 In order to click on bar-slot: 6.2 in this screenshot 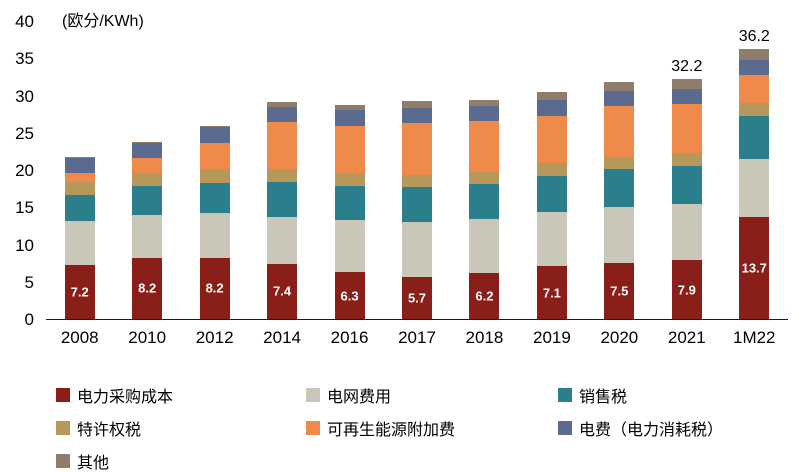, I will do `click(484, 170)`.